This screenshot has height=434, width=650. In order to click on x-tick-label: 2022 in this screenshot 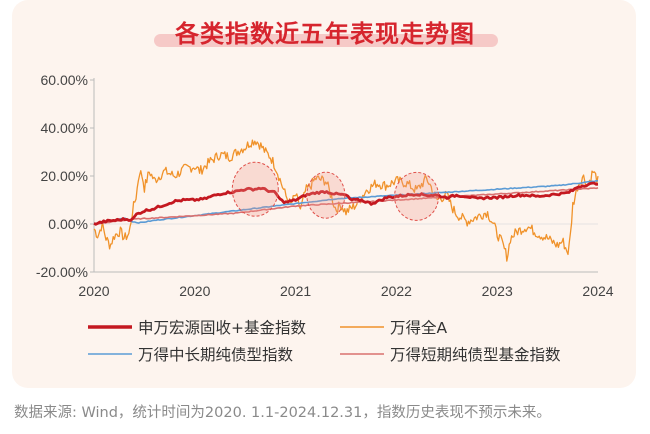, I will do `click(396, 291)`.